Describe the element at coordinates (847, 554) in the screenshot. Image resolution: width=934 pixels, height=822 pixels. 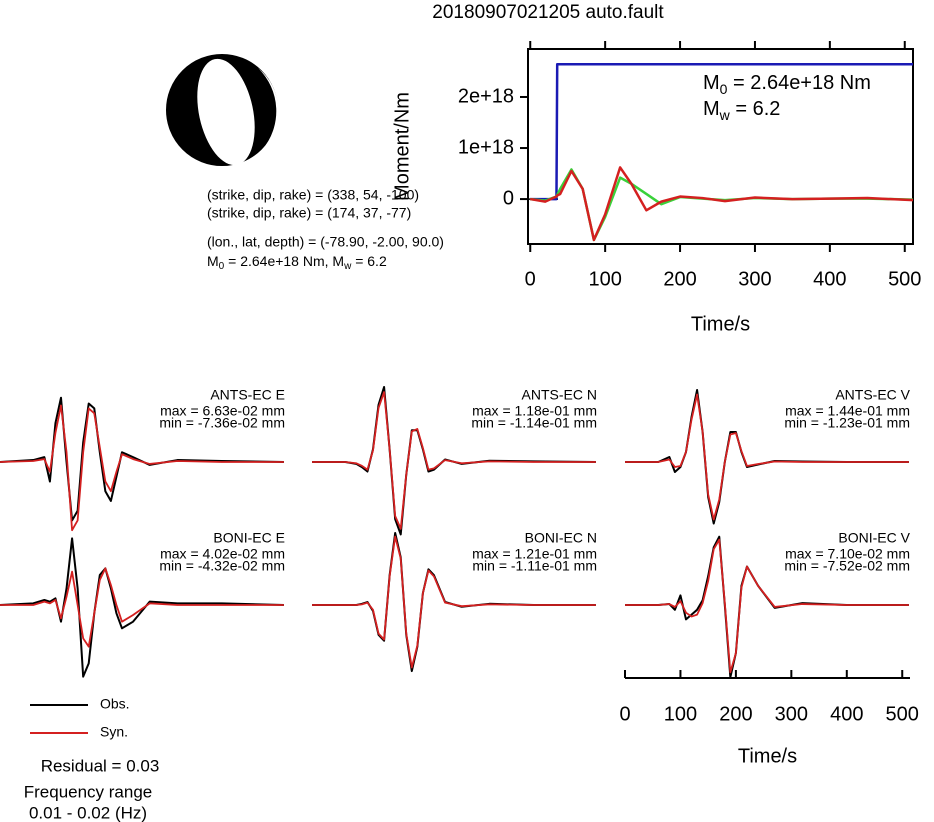
I see `max-label: max = 7.10e-02 mm` at that location.